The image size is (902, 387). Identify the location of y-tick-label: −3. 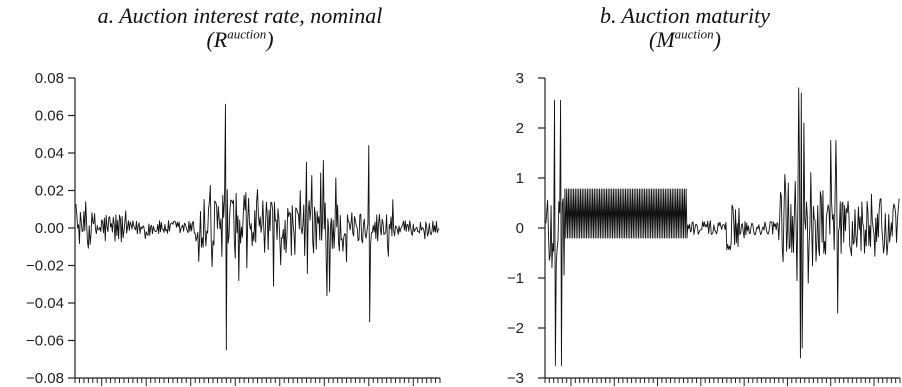
(515, 378).